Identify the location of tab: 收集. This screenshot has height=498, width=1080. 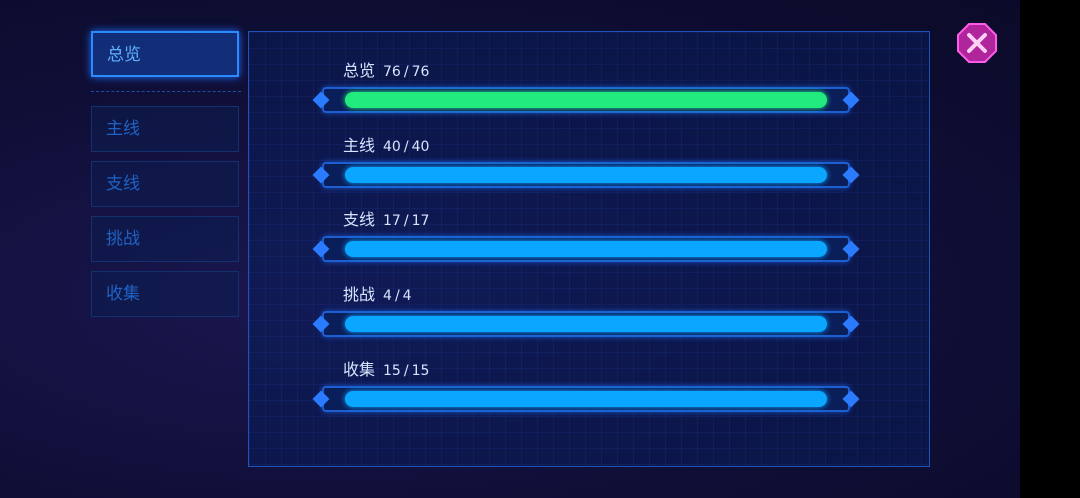
(165, 294).